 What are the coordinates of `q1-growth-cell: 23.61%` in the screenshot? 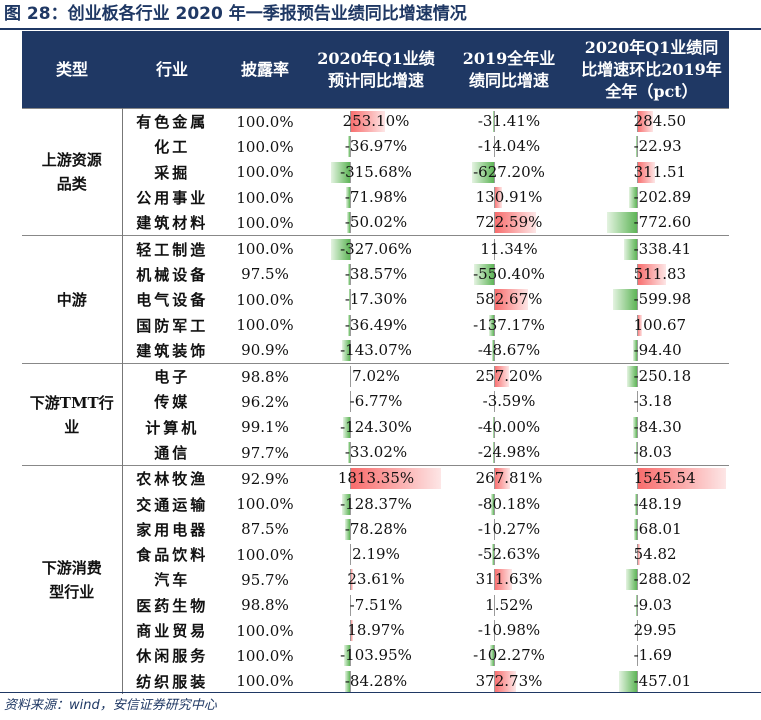 It's located at (376, 579).